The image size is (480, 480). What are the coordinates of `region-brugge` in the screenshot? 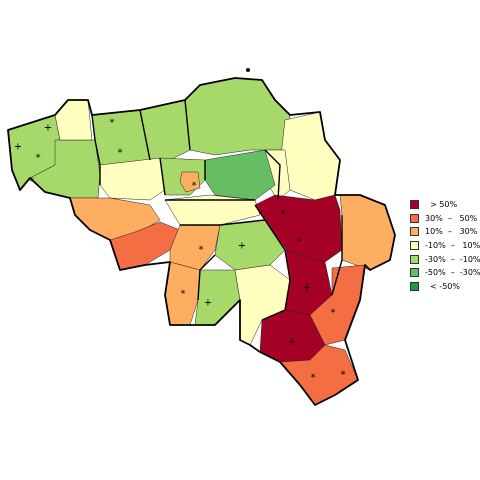 It's located at (73, 120).